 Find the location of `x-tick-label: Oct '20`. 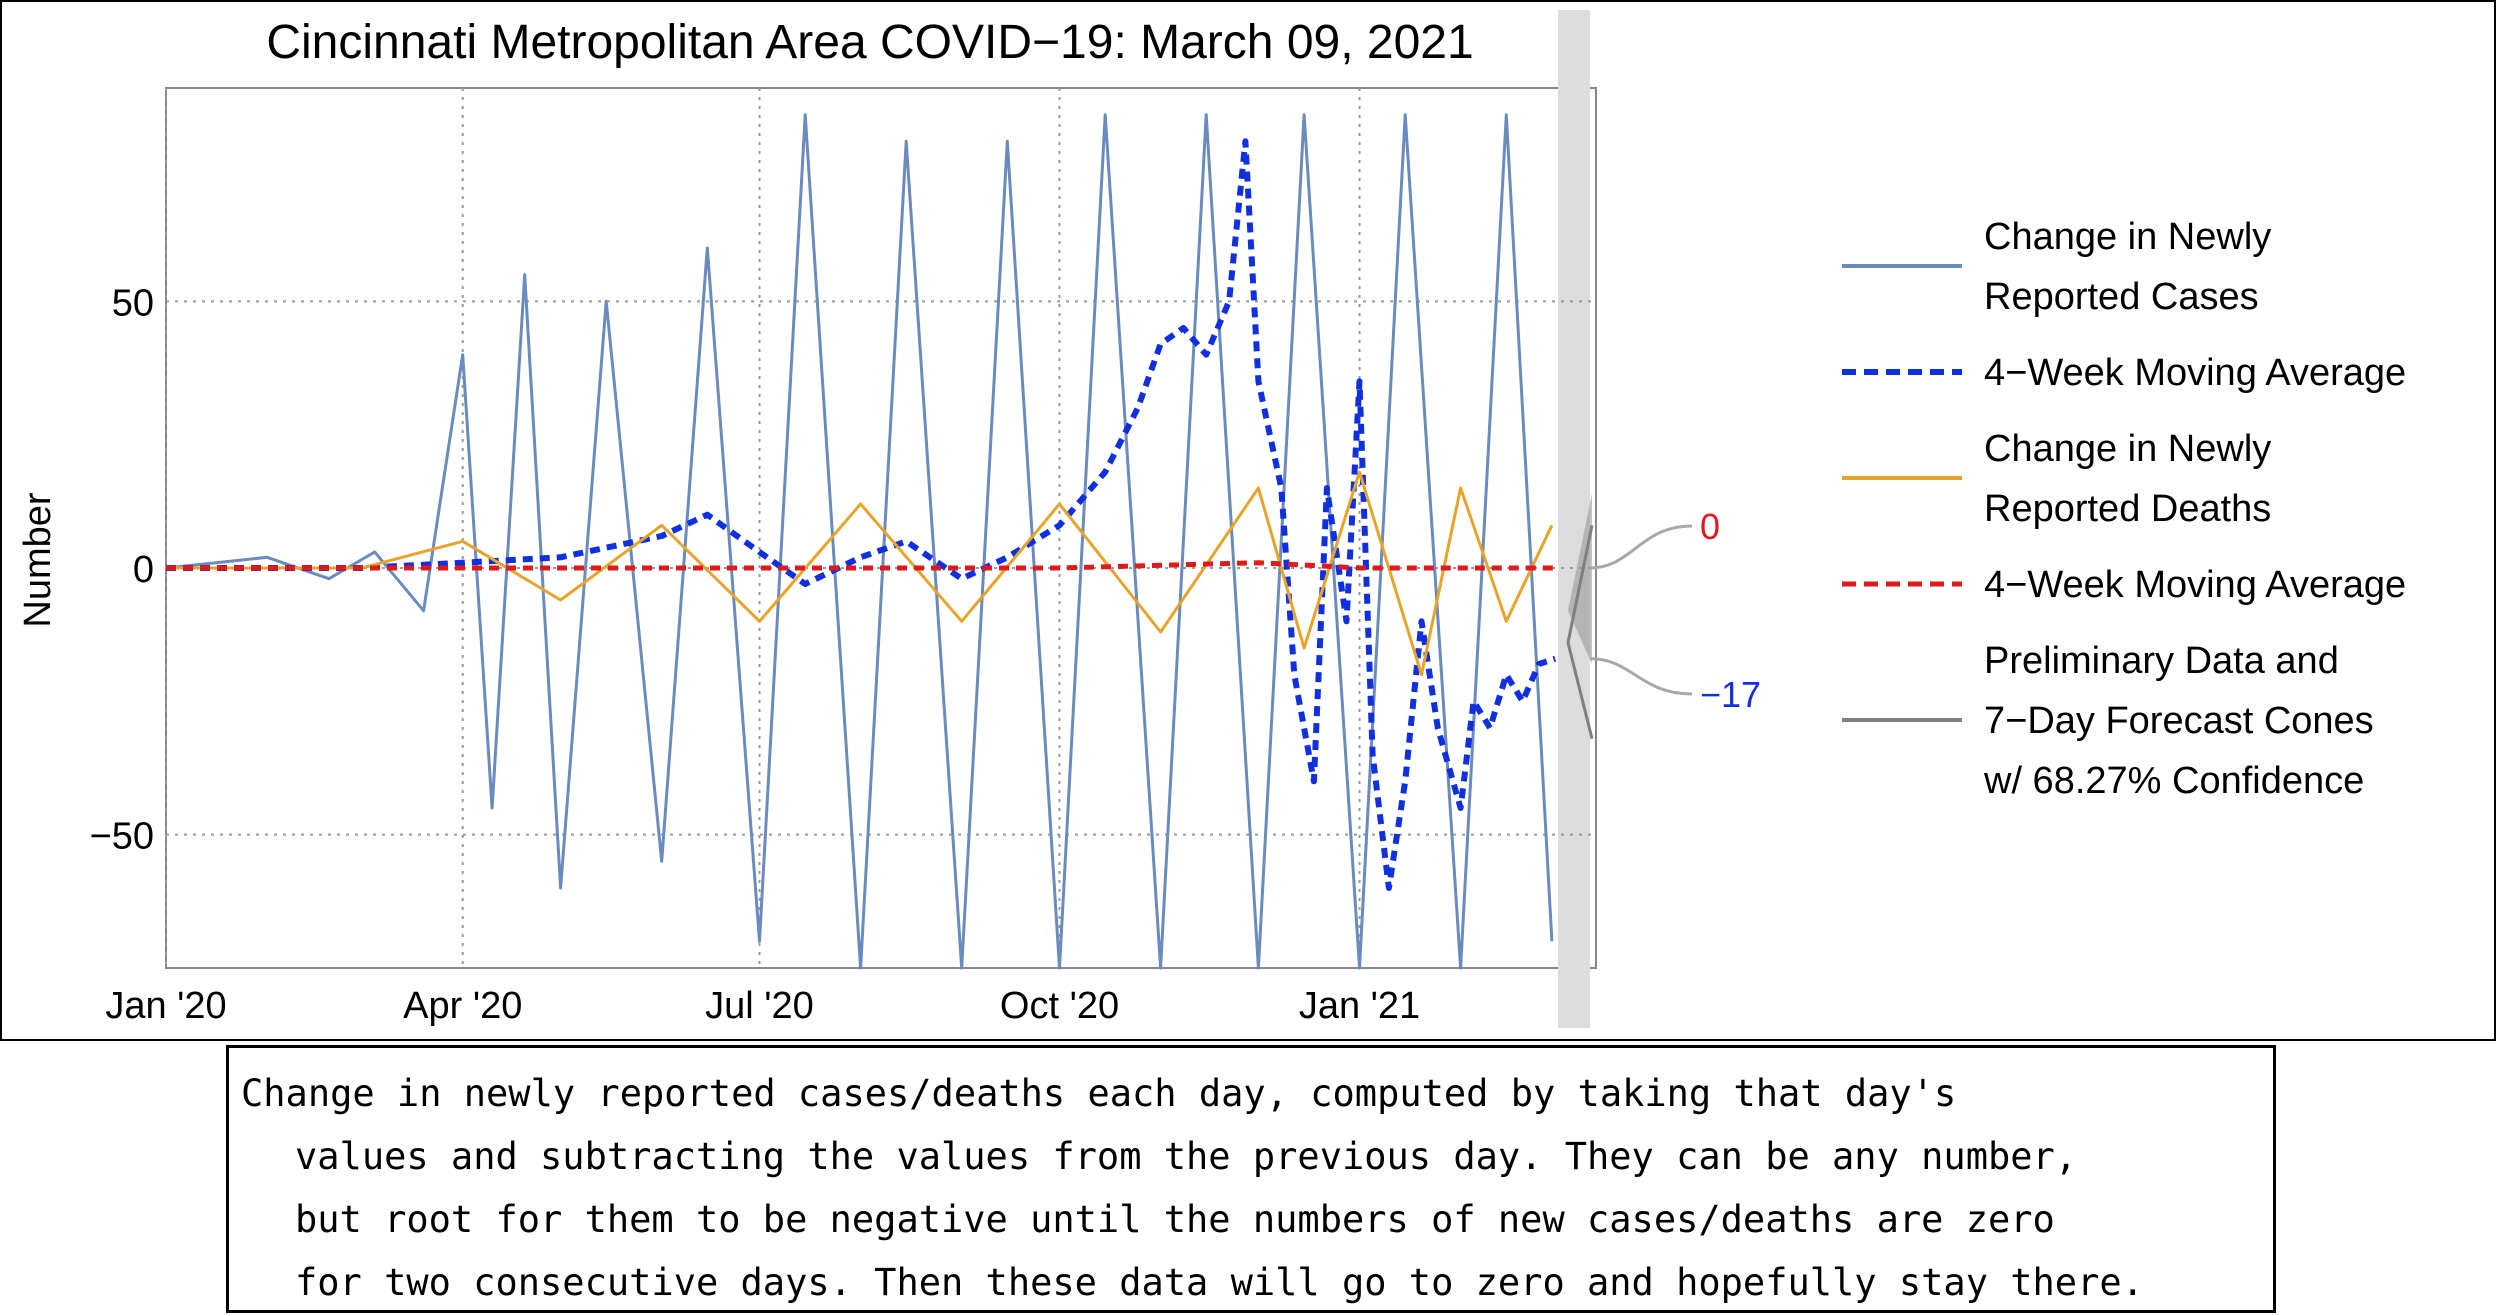

x-tick-label: Oct '20 is located at coordinates (1059, 1006).